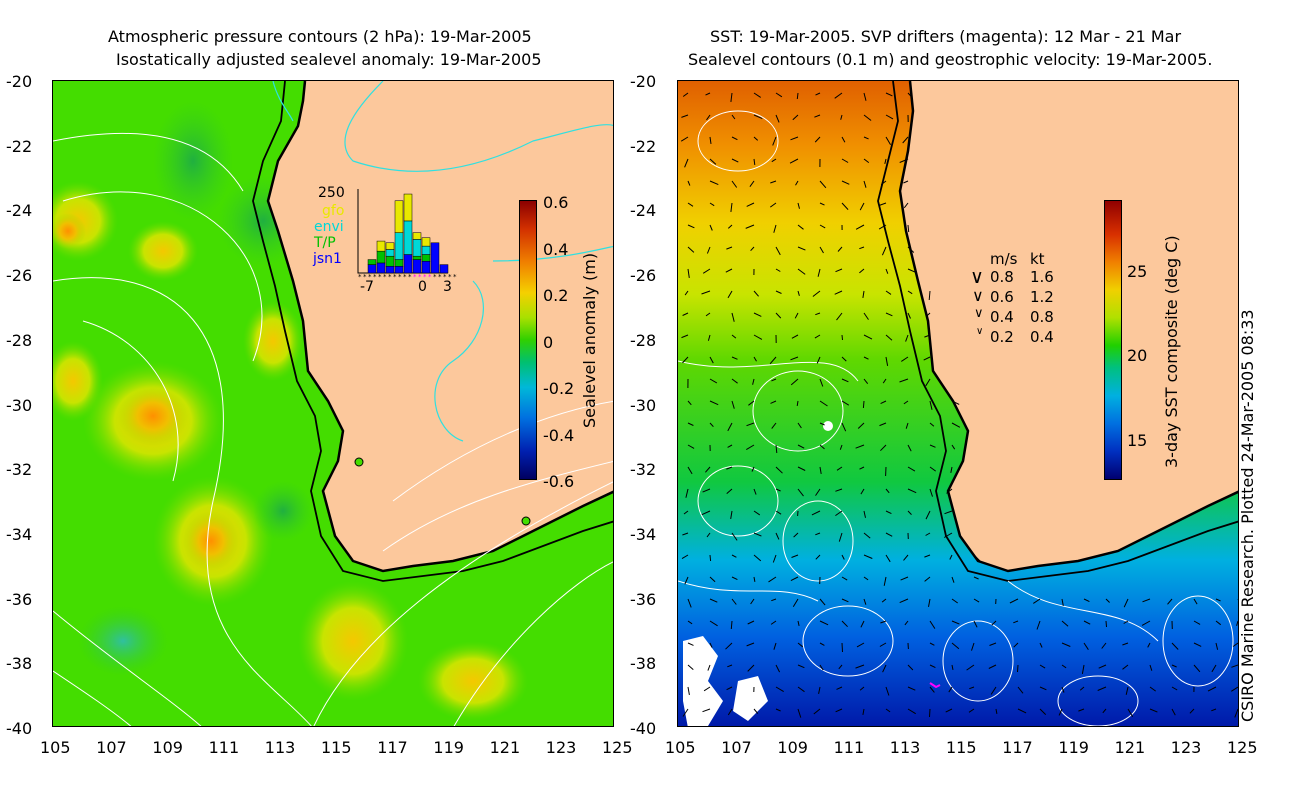 Image resolution: width=1300 pixels, height=798 pixels. Describe the element at coordinates (224, 747) in the screenshot. I see `x-axis-tick: 111` at that location.